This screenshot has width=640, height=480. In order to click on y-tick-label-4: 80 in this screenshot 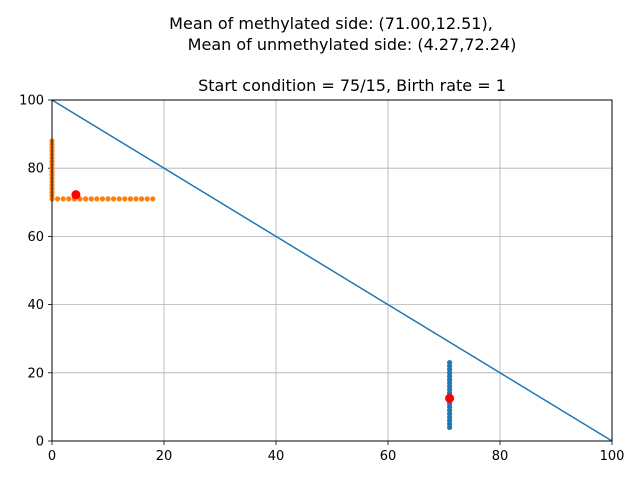, I will do `click(35, 169)`.